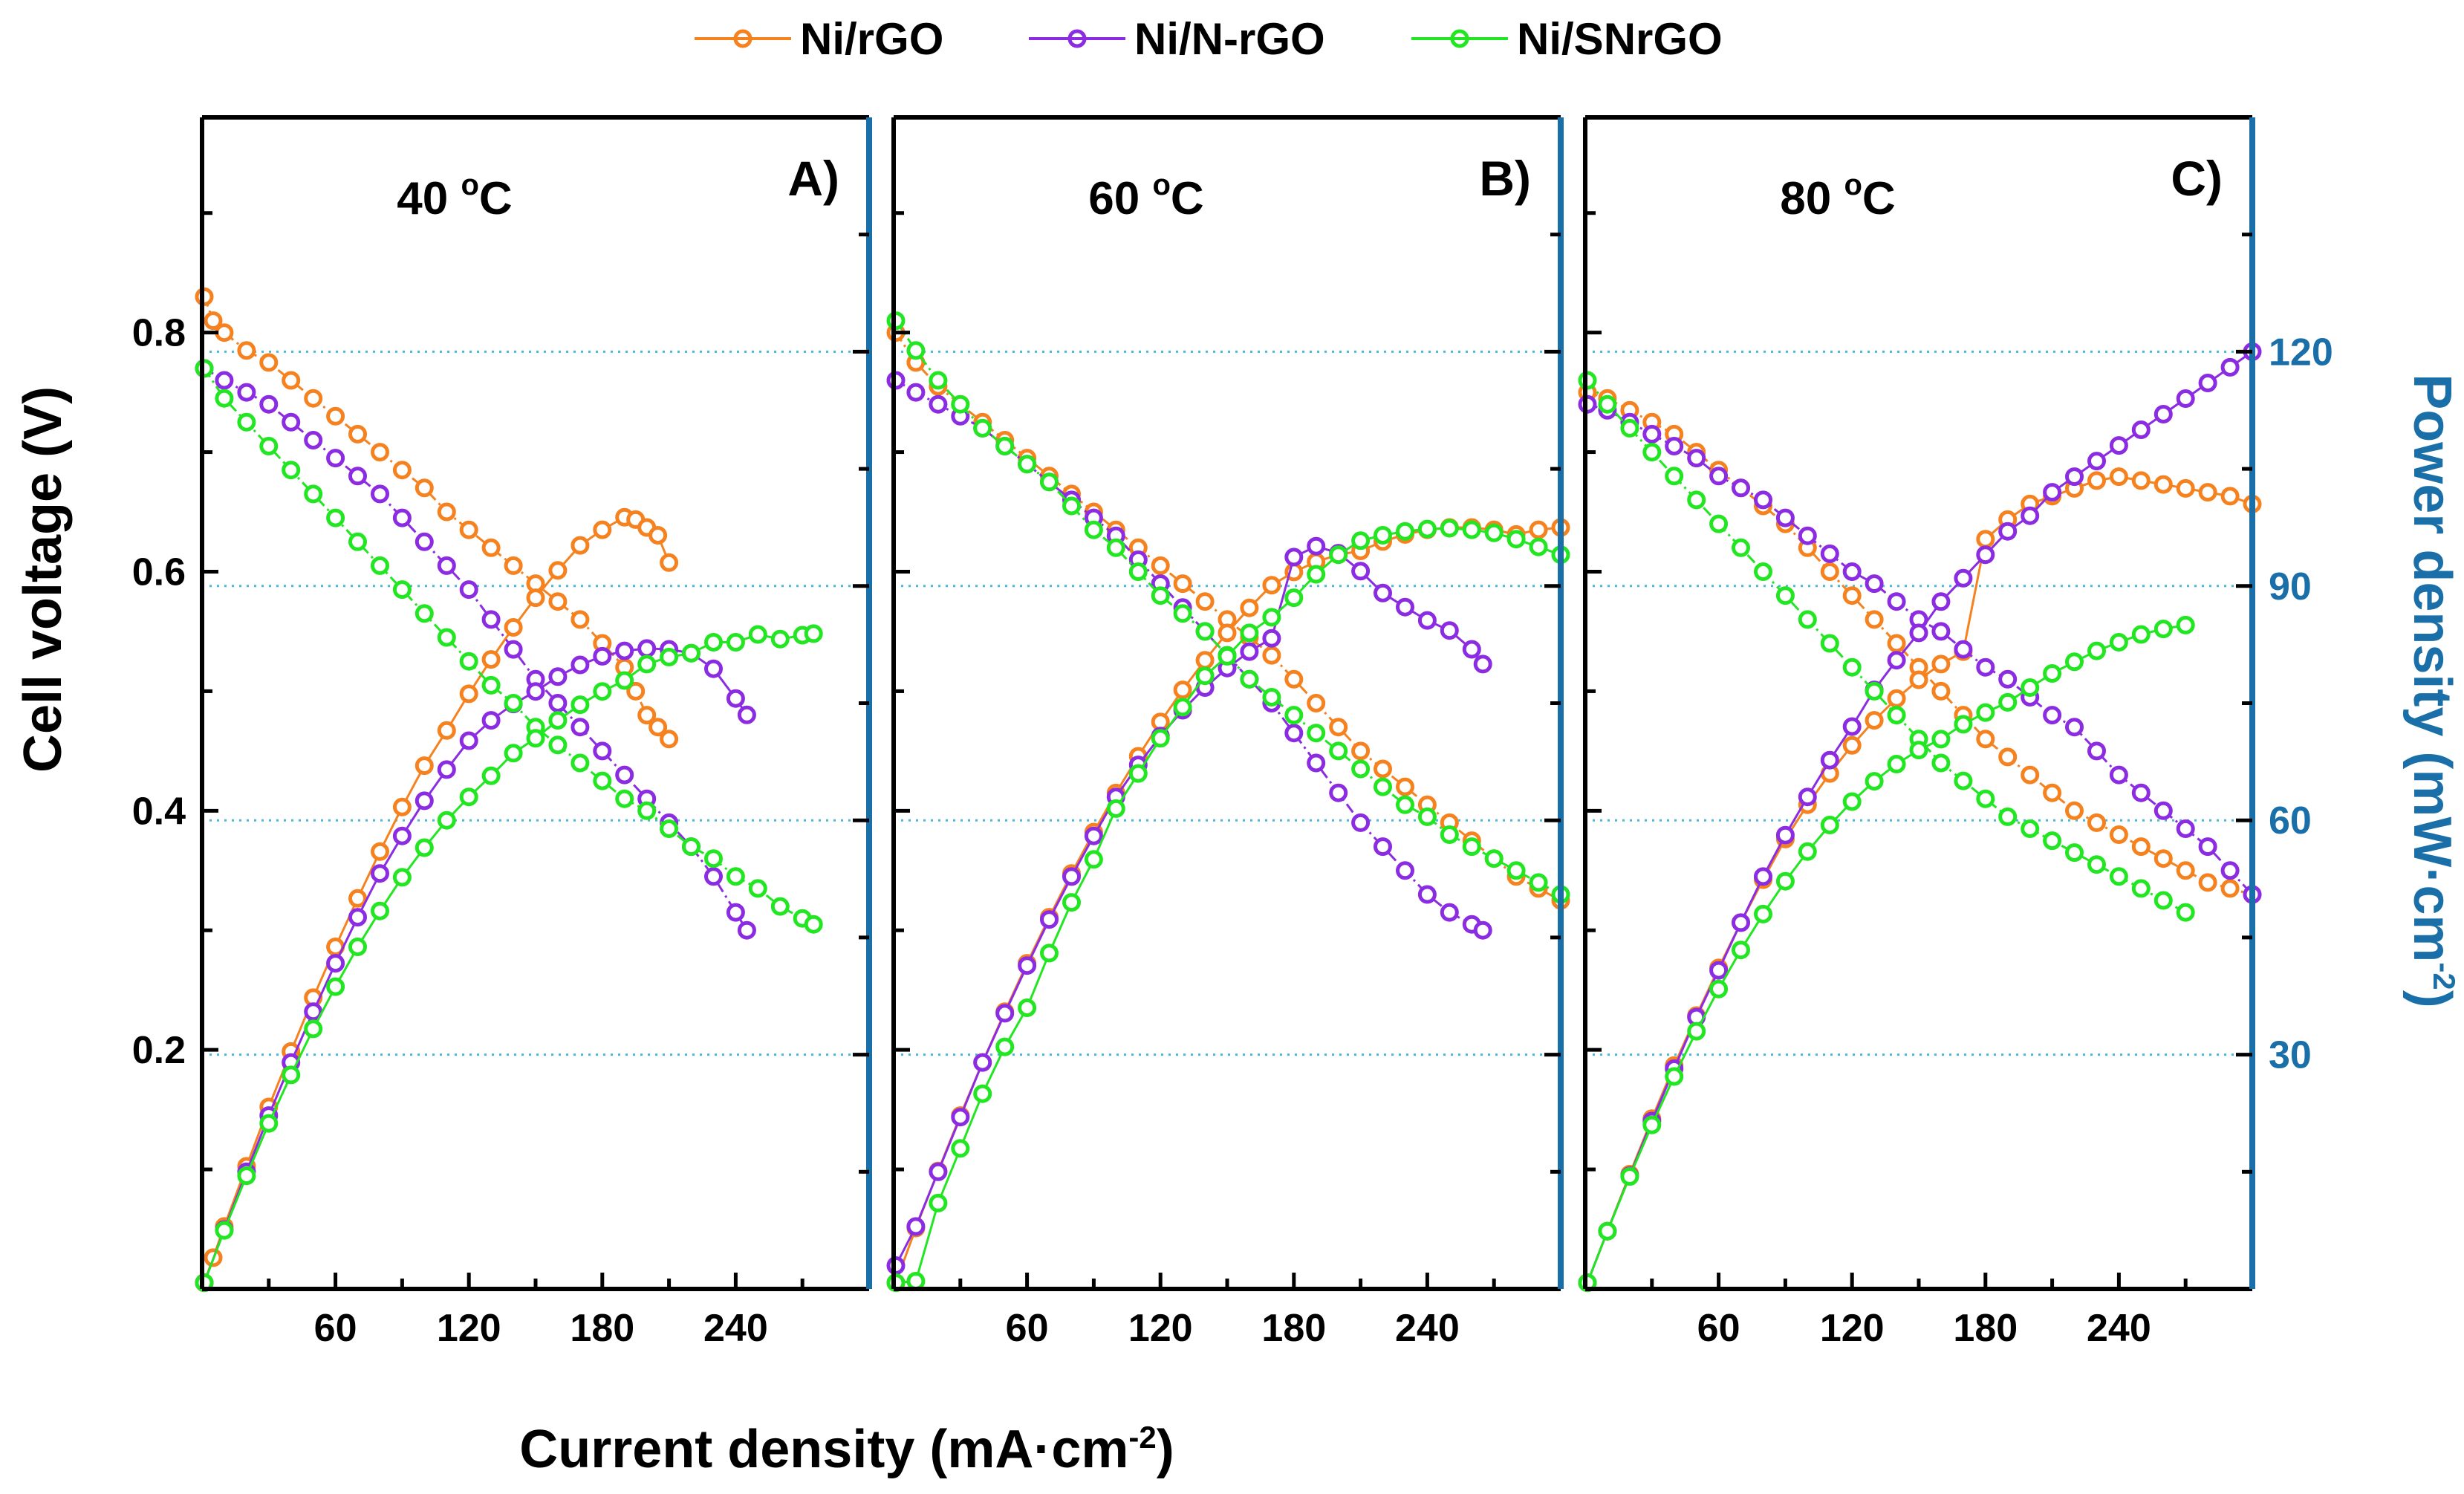 Image resolution: width=2464 pixels, height=1494 pixels. Describe the element at coordinates (454, 196) in the screenshot. I see `panel-temperature: 40 oC` at that location.